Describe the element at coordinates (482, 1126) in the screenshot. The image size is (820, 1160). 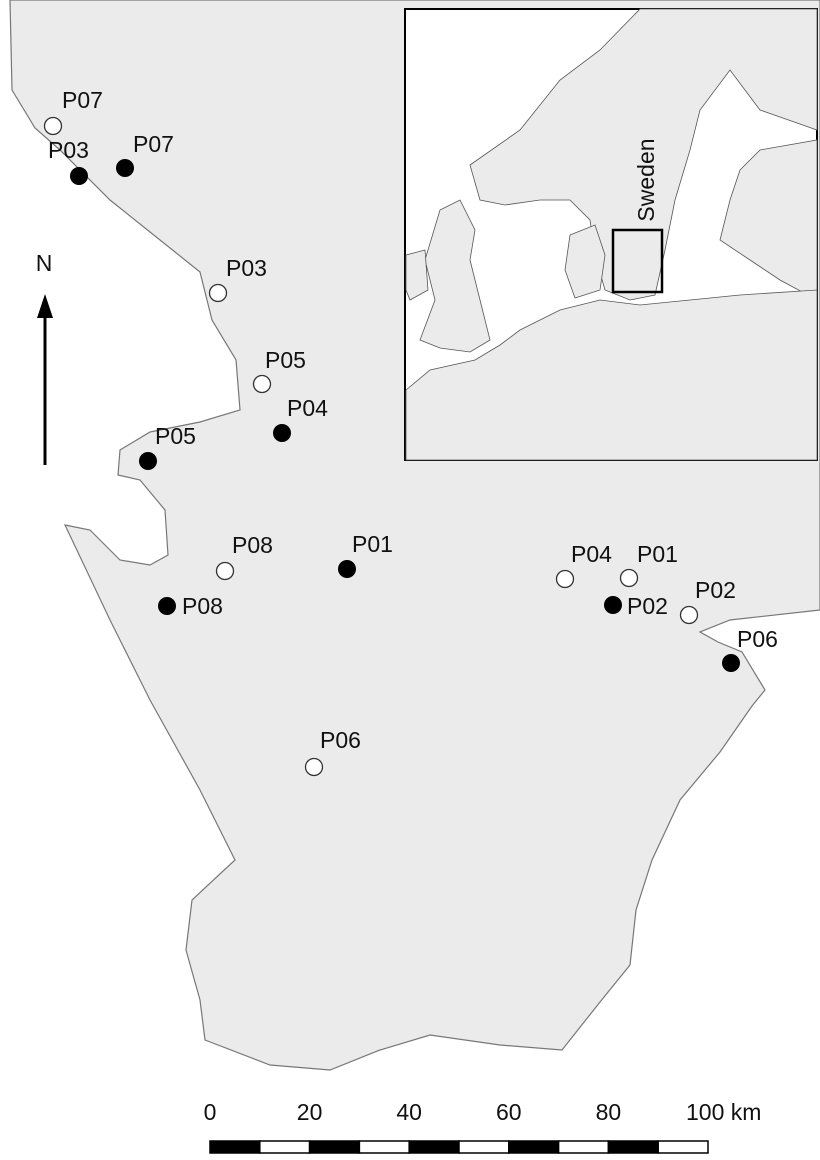
I see `scale-bar: 0 20 40 60 80 100 km` at that location.